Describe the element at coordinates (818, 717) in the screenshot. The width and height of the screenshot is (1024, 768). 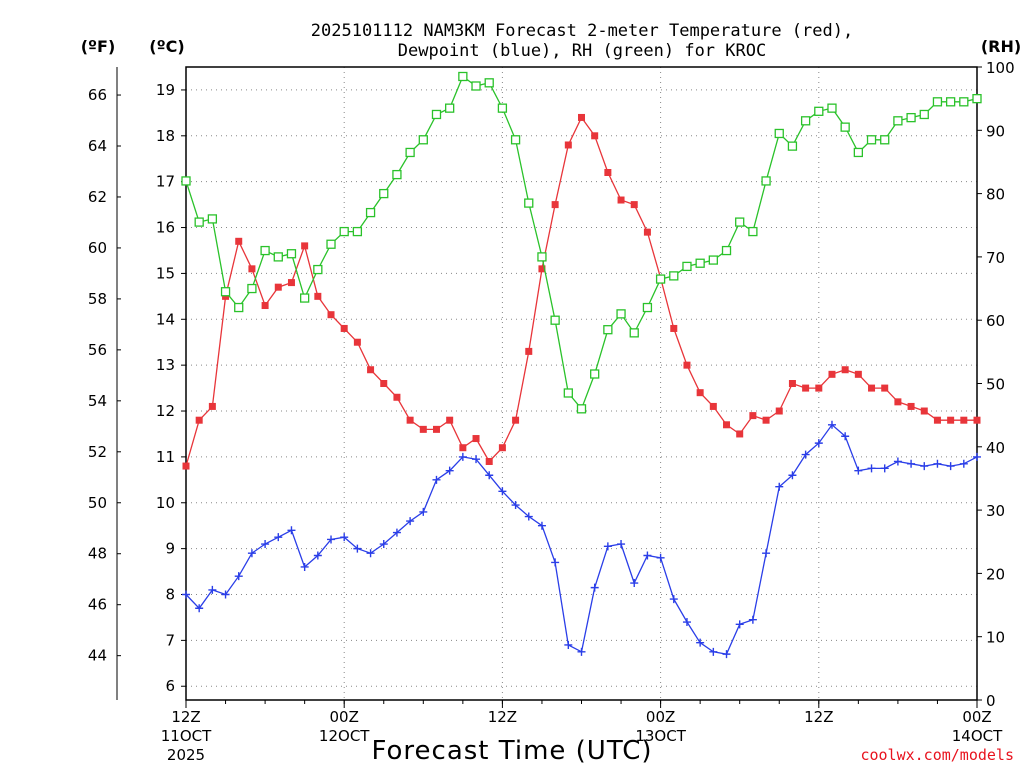
I see `x-tick-label: 12Z` at that location.